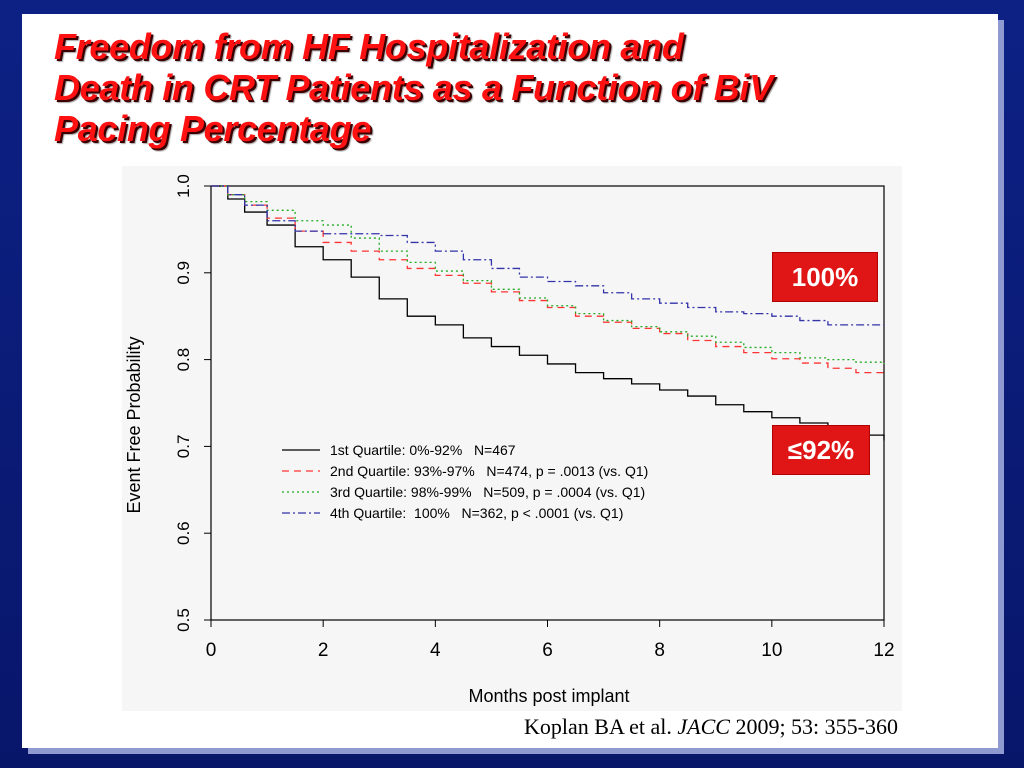  What do you see at coordinates (183, 273) in the screenshot?
I see `y-tick-label: 0.9` at bounding box center [183, 273].